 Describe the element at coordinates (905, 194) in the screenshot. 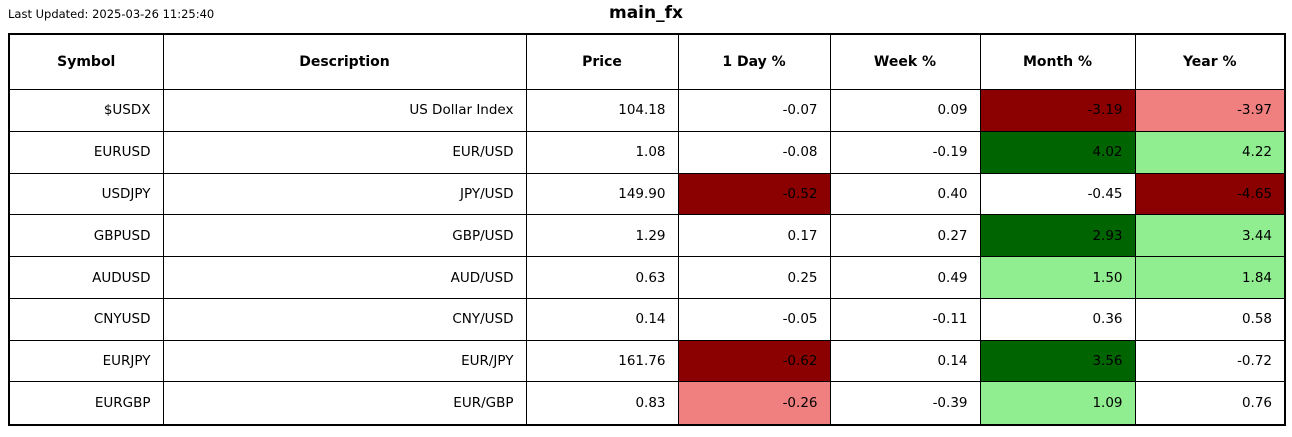

I see `change-cell: 0.40` at that location.